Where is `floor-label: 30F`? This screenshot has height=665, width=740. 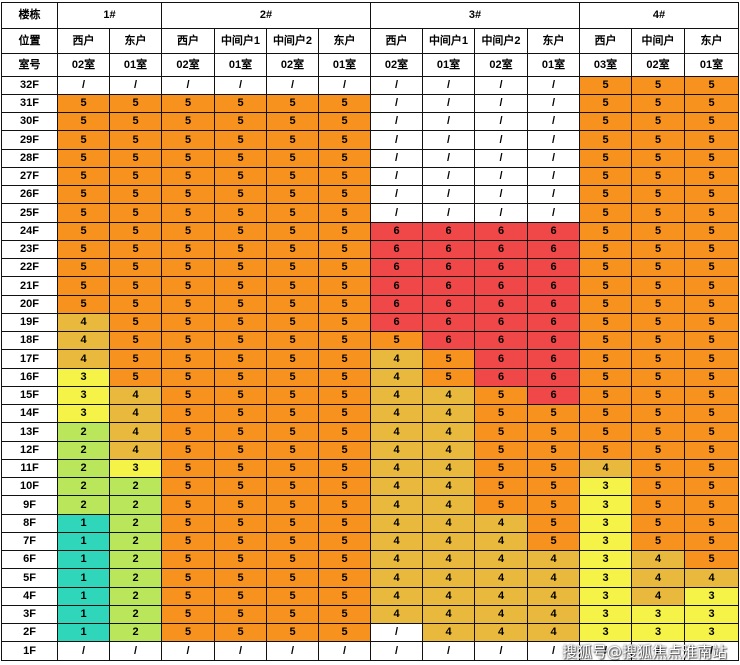
floor-label: 30F is located at coordinates (29, 121).